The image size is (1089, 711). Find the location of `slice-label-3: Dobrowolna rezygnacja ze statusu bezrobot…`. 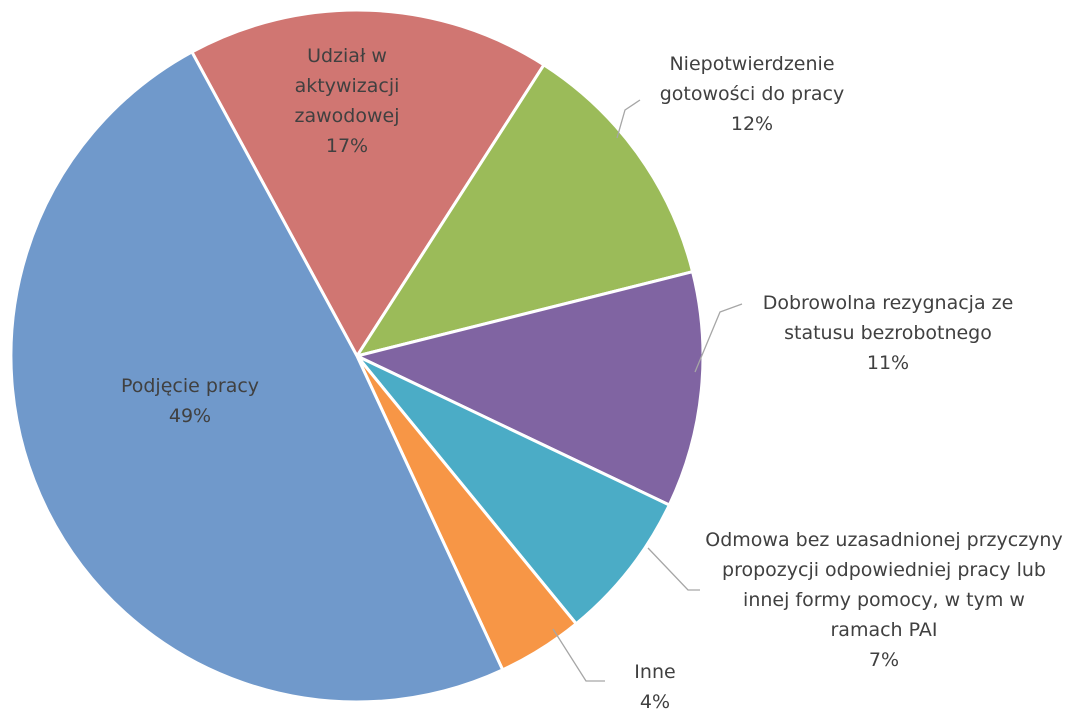

slice-label-3: Dobrowolna rezygnacja ze statusu bezrobot… is located at coordinates (888, 333).